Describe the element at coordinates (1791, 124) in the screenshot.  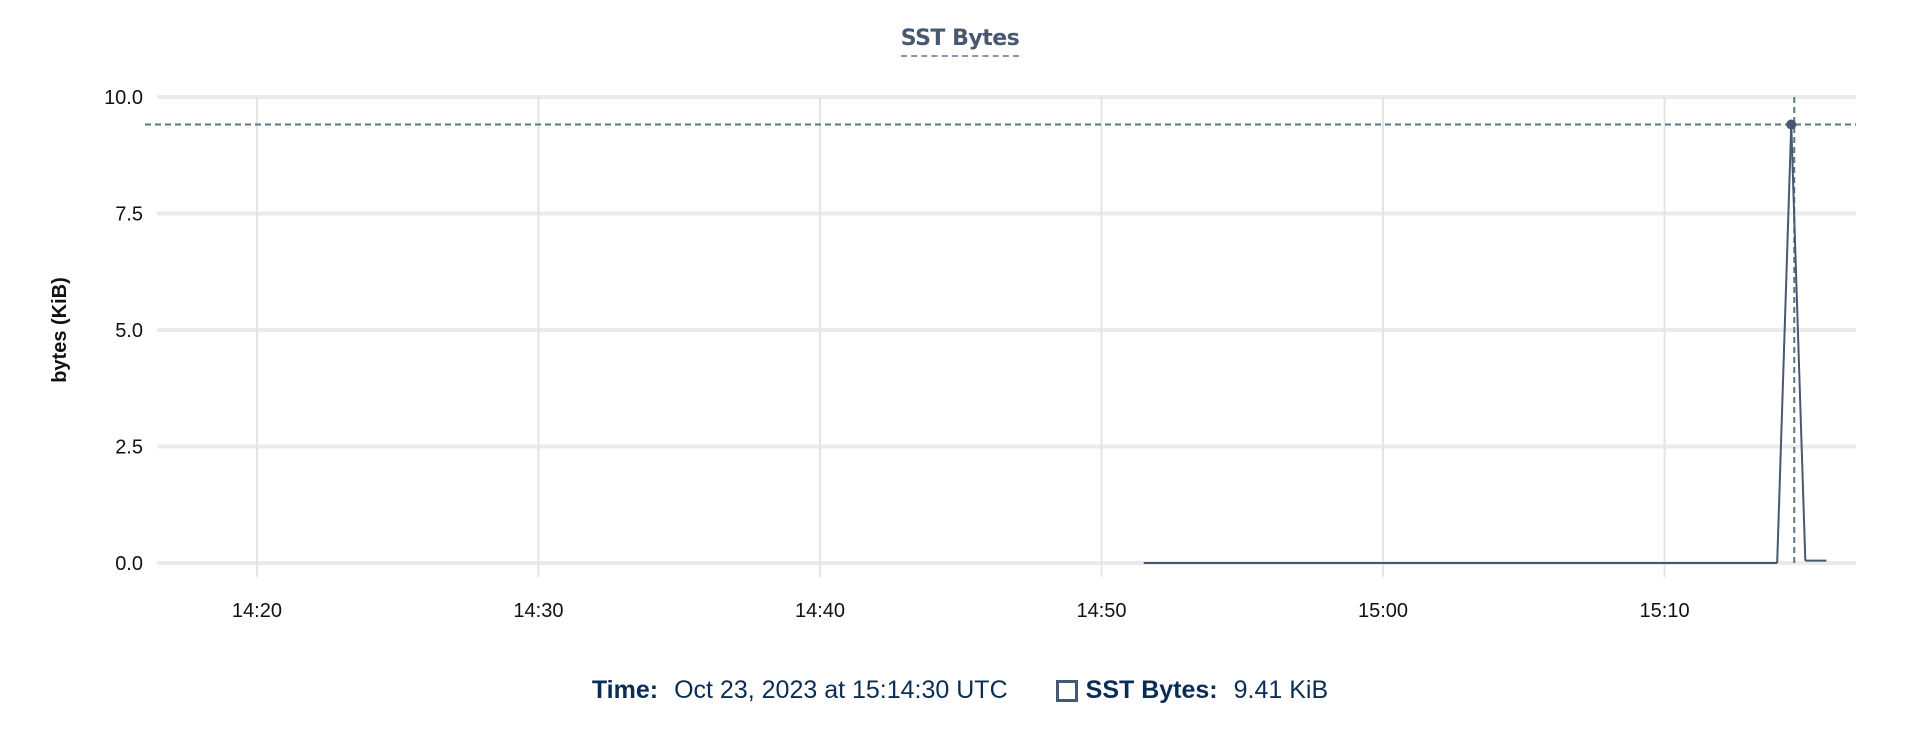
I see `hover-point` at that location.